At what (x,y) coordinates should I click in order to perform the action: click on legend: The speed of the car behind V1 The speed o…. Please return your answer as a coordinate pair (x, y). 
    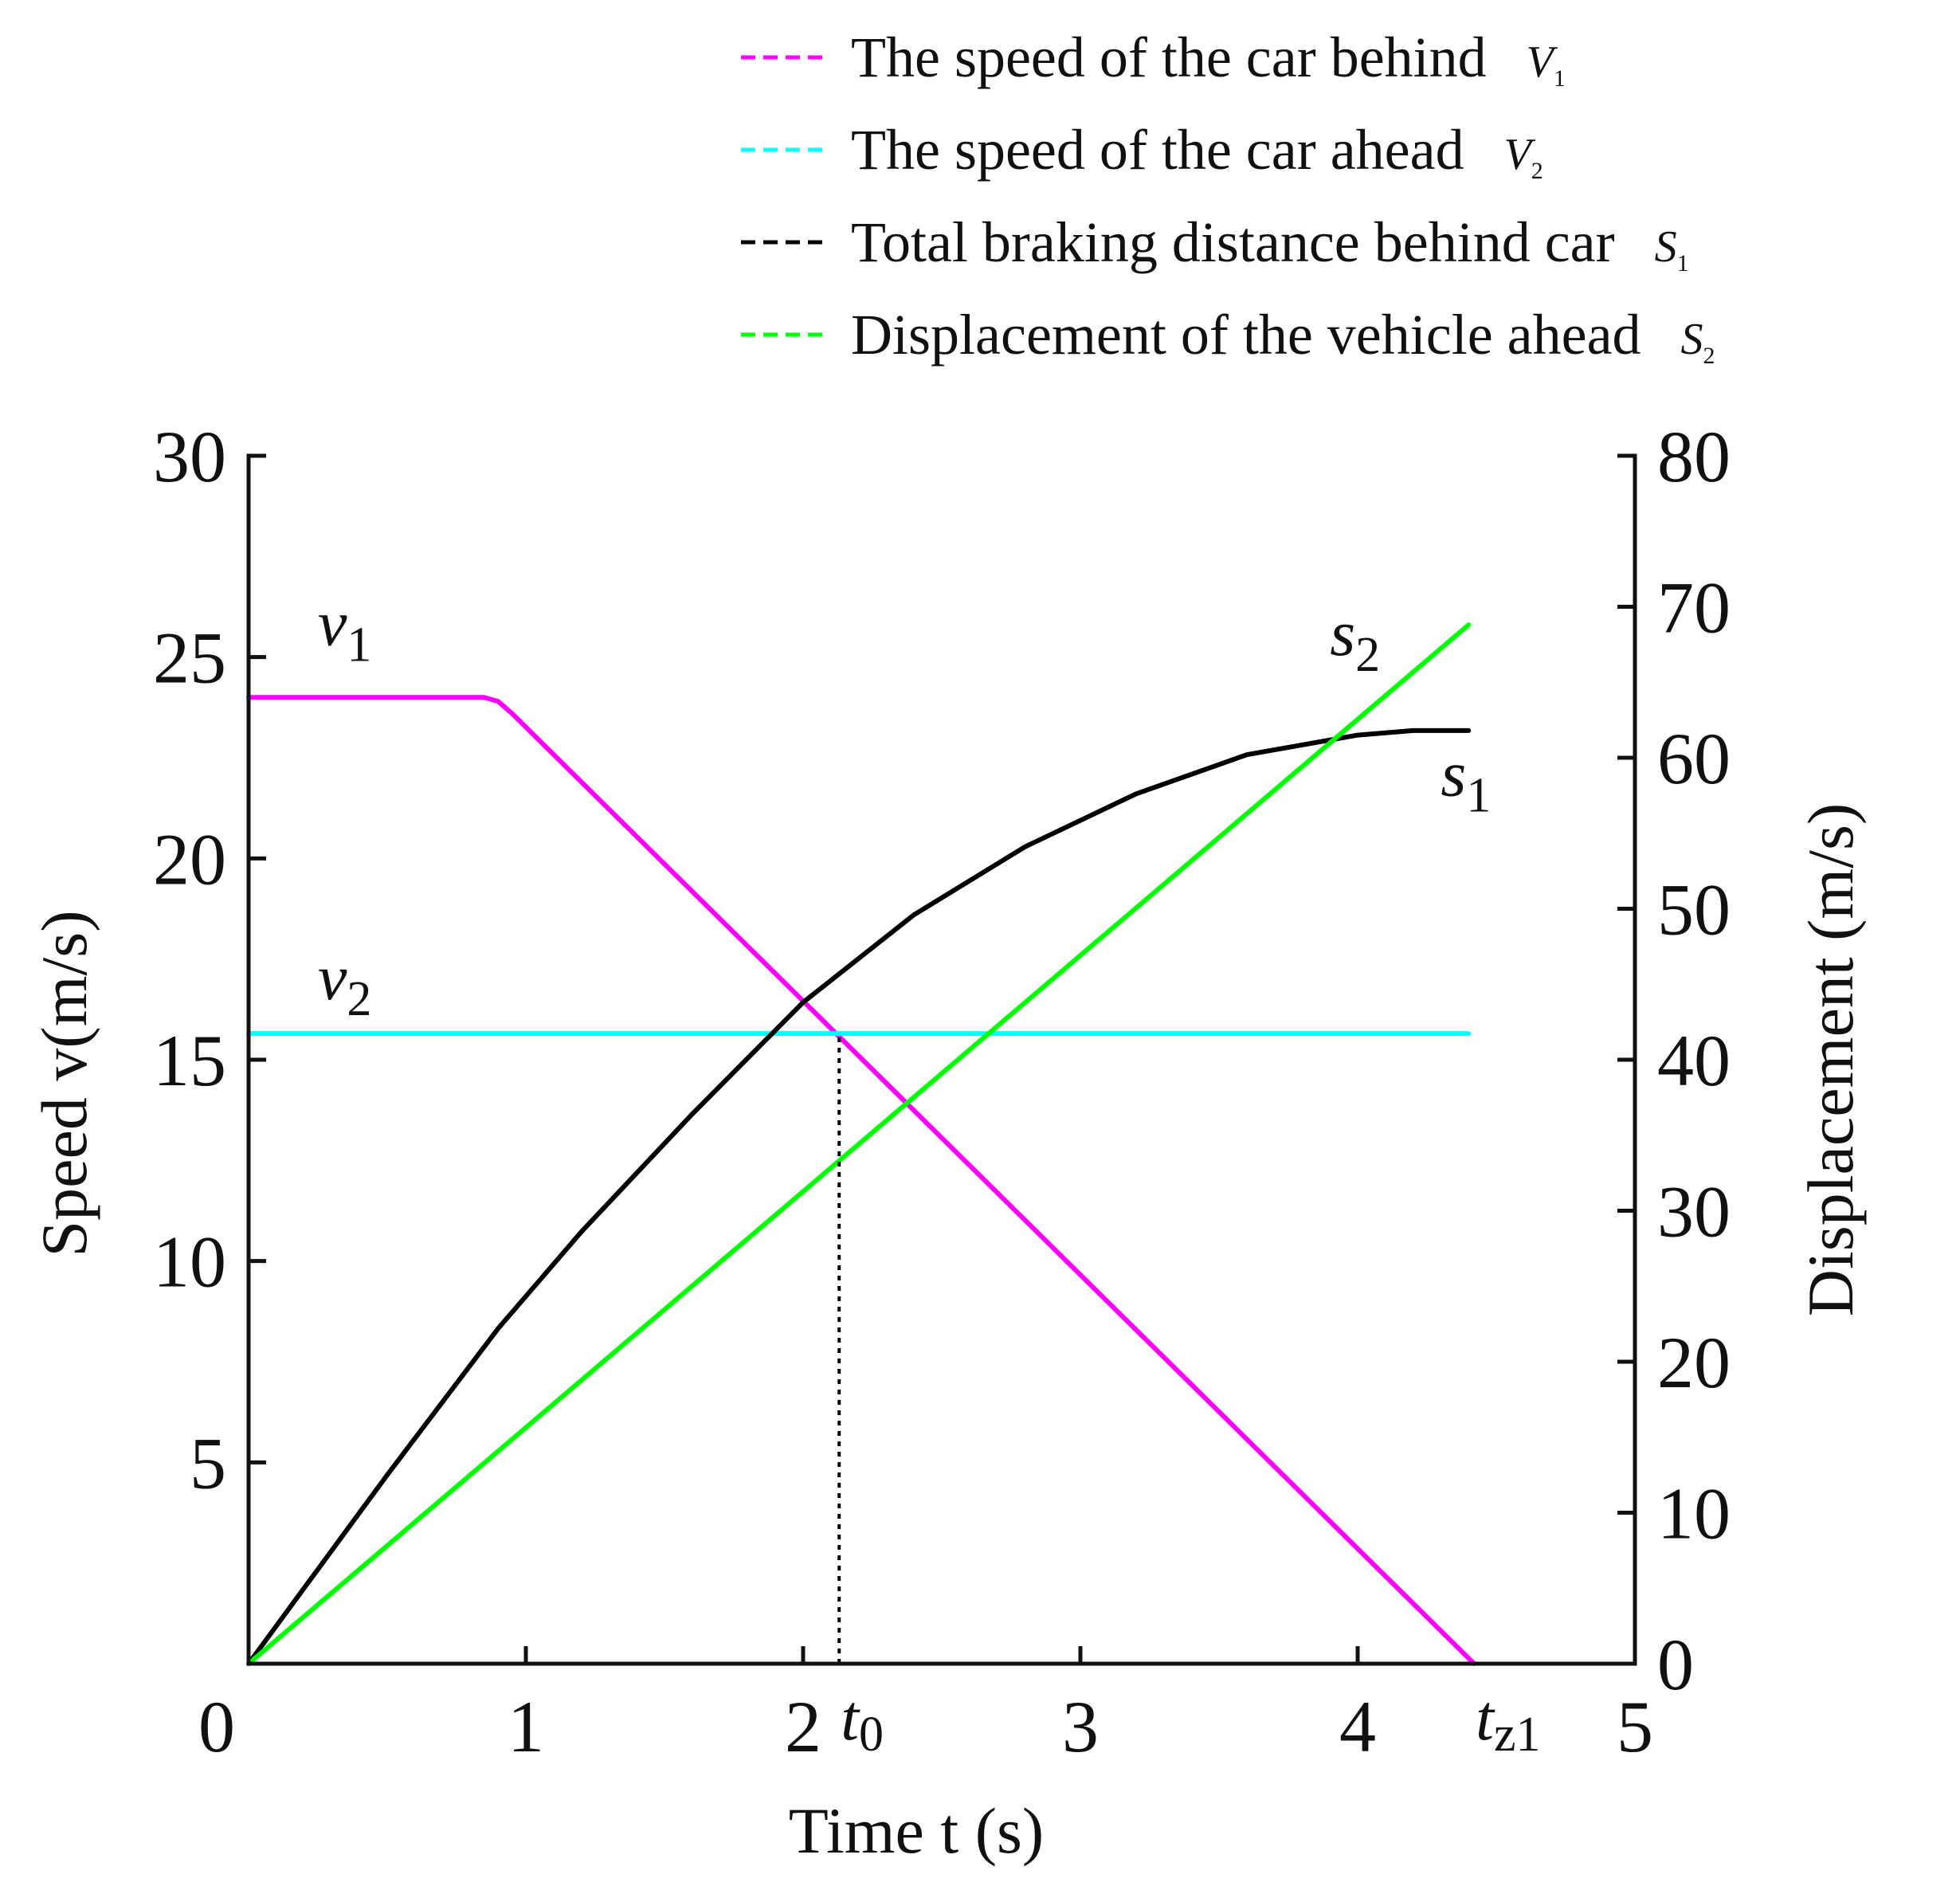
    Looking at the image, I should click on (1228, 197).